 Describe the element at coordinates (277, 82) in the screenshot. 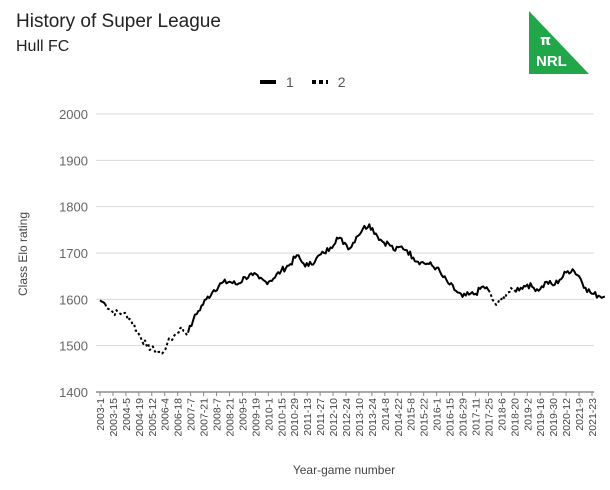

I see `legend-item-1: 1` at that location.